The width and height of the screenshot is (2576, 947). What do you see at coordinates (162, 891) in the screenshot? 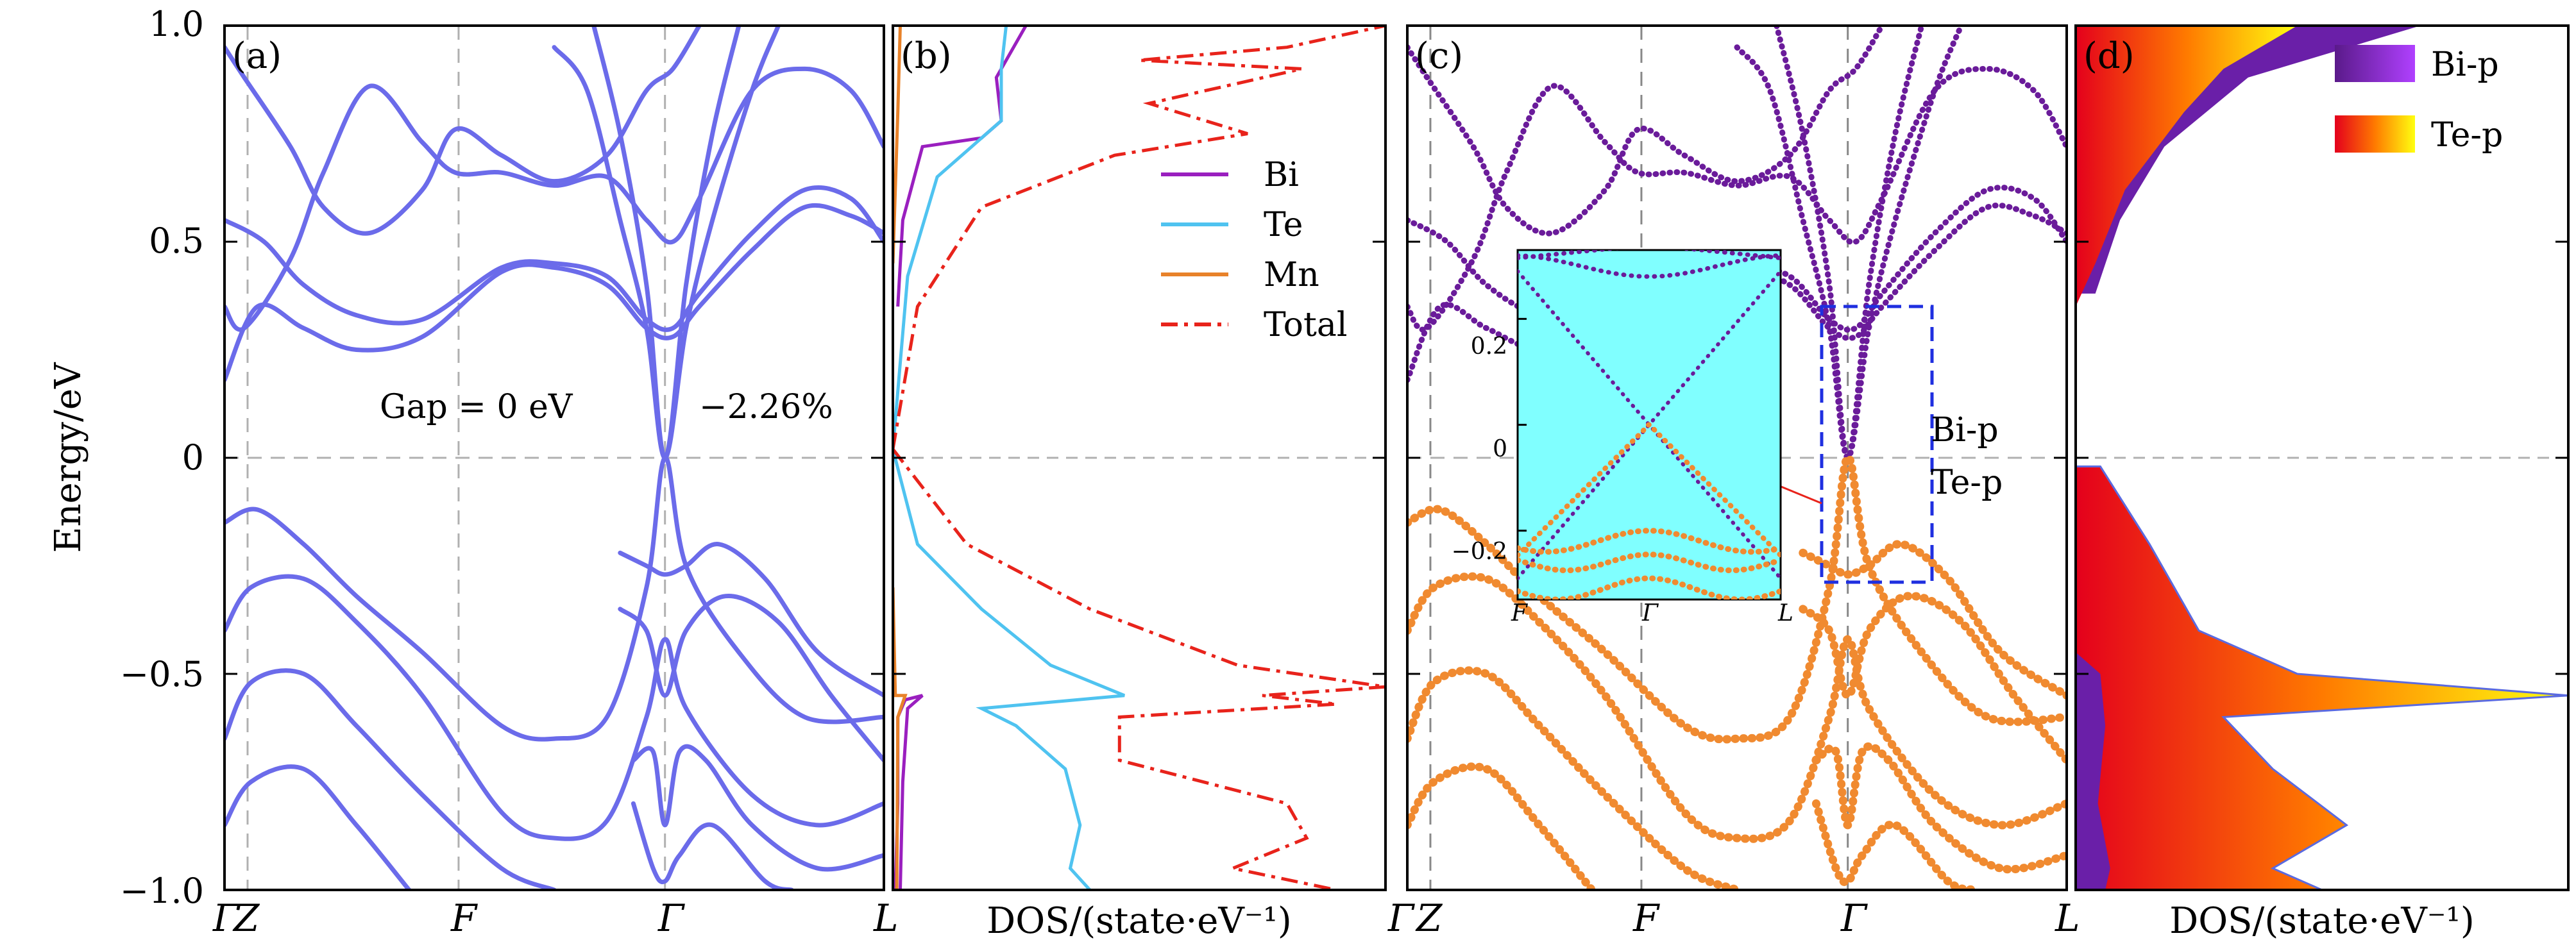
I see `y-tick-label: −1.0` at bounding box center [162, 891].